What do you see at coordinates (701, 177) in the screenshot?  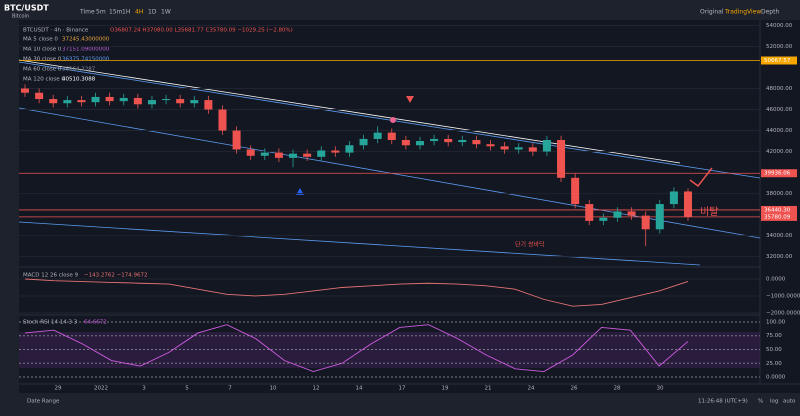 I see `check-mark` at bounding box center [701, 177].